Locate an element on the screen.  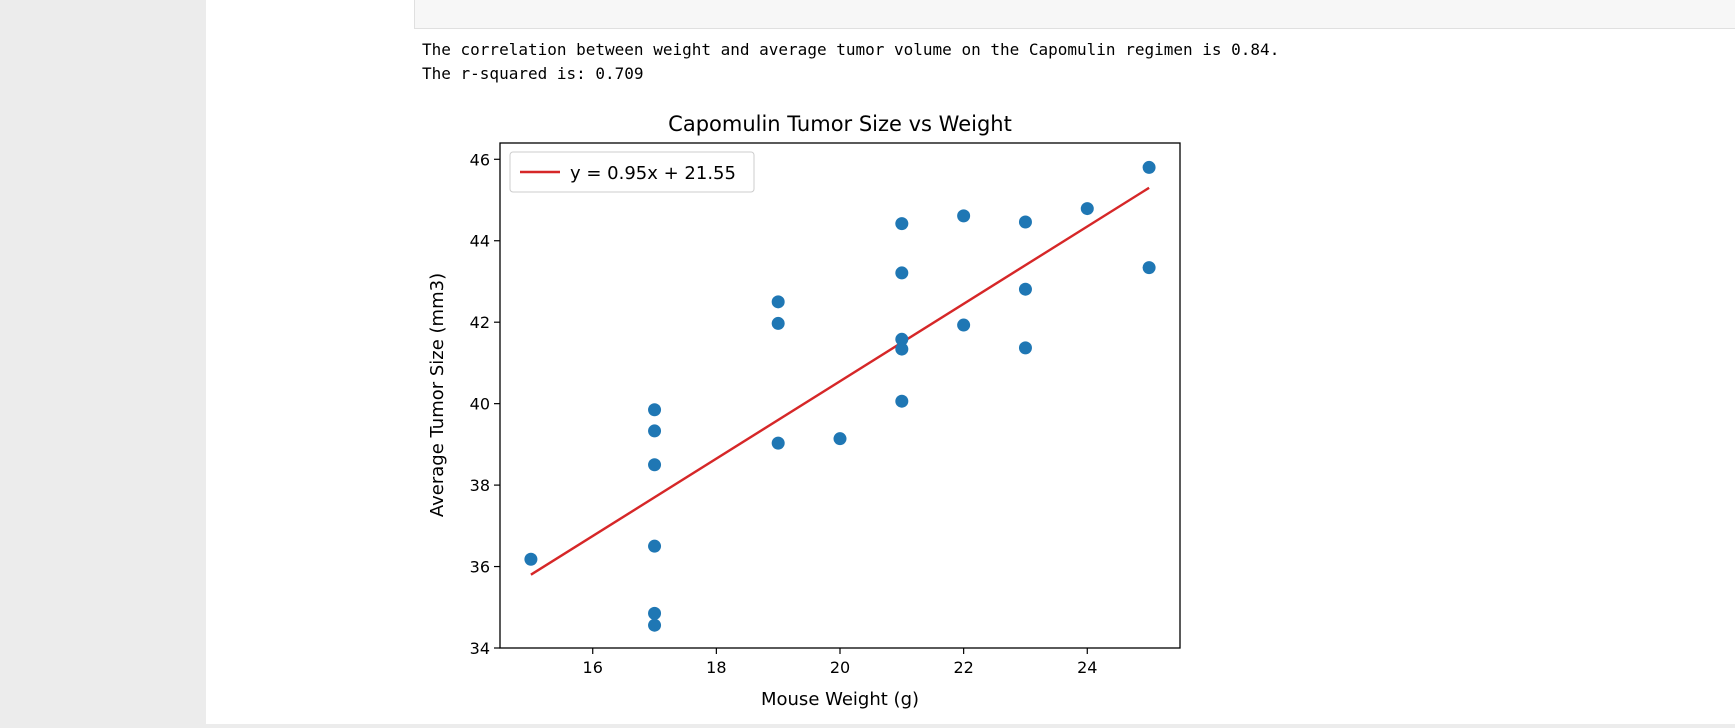
x-tick-label: 22 is located at coordinates (963, 667).